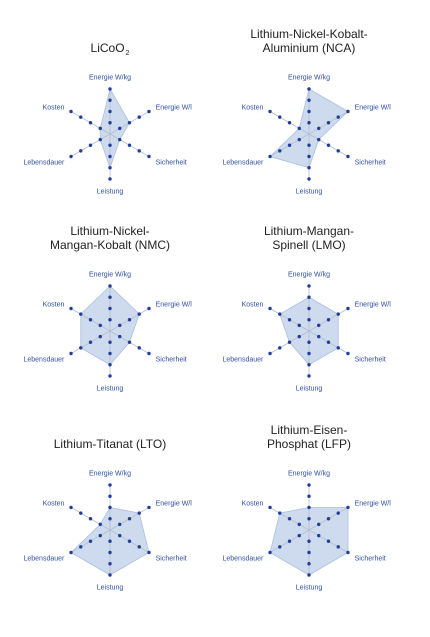 Image resolution: width=430 pixels, height=637 pixels. I want to click on chart-title-line-2: Aluminium (NCA), so click(309, 48).